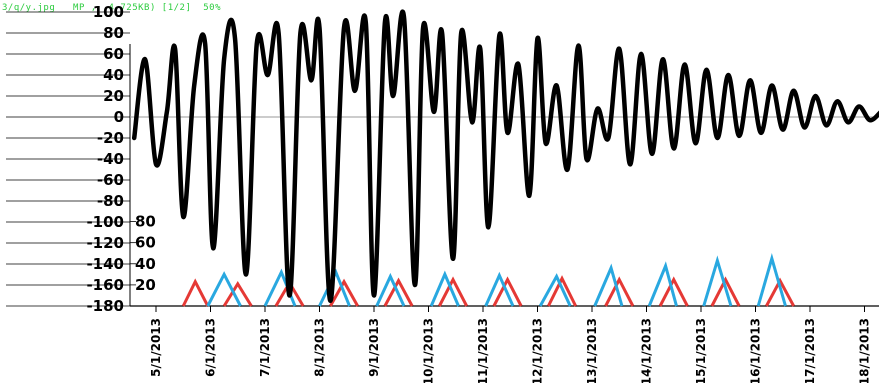  Describe the element at coordinates (156, 347) in the screenshot. I see `x-tick-label: 5/1/2013` at that location.